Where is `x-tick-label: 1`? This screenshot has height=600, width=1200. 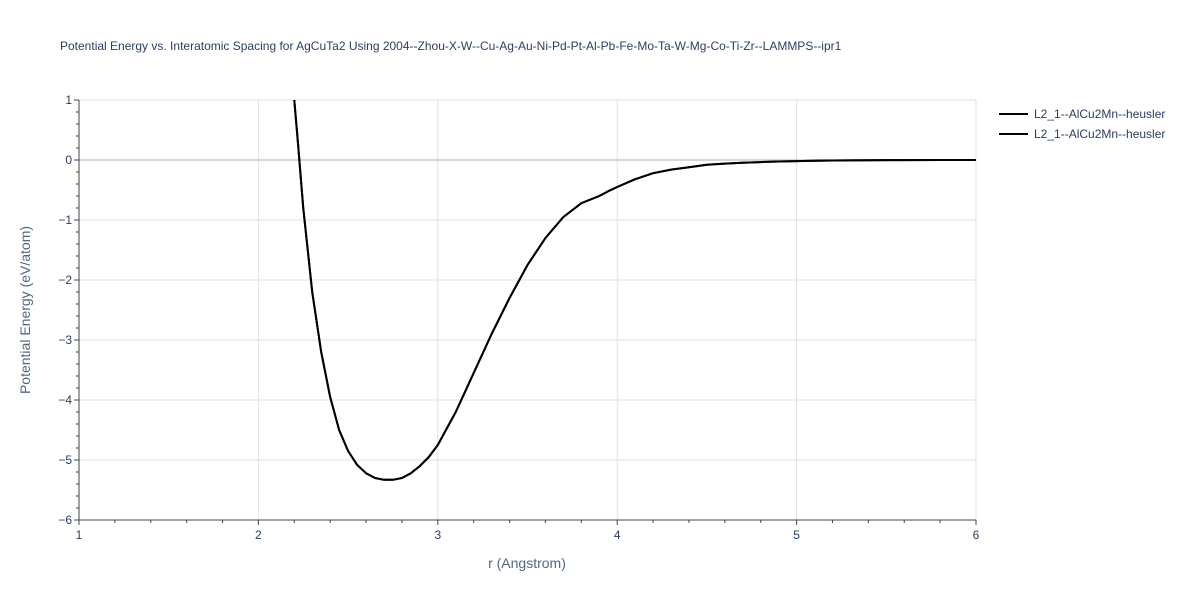
x-tick-label: 1 is located at coordinates (79, 535).